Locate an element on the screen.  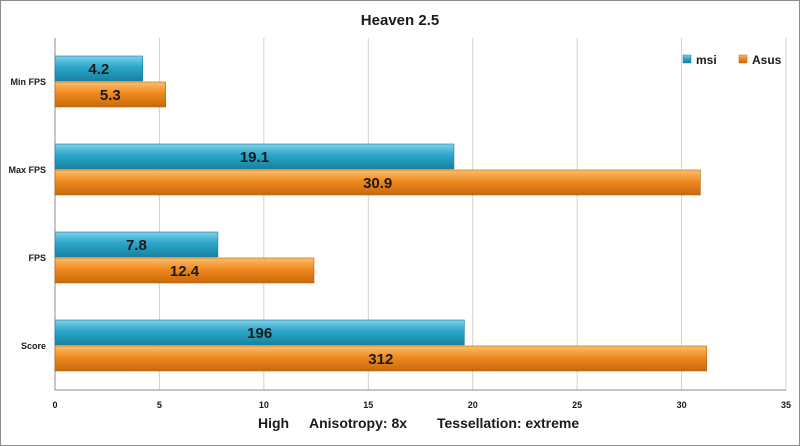
category-label: Max FPS is located at coordinates (27, 170).